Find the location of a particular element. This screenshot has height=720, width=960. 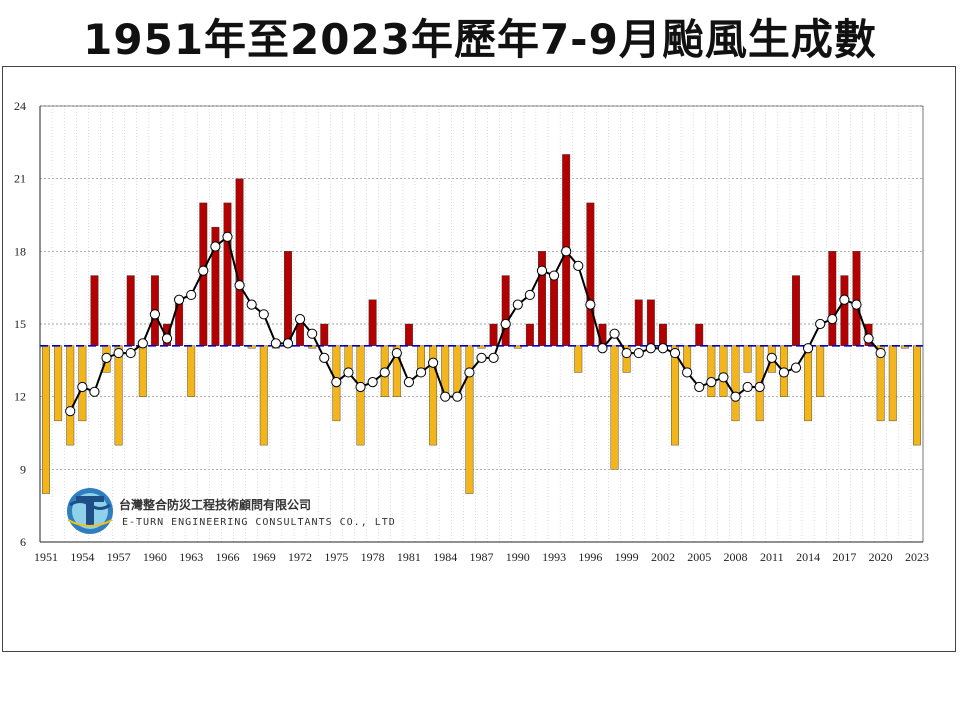

trend-point-1972 is located at coordinates (300, 319).